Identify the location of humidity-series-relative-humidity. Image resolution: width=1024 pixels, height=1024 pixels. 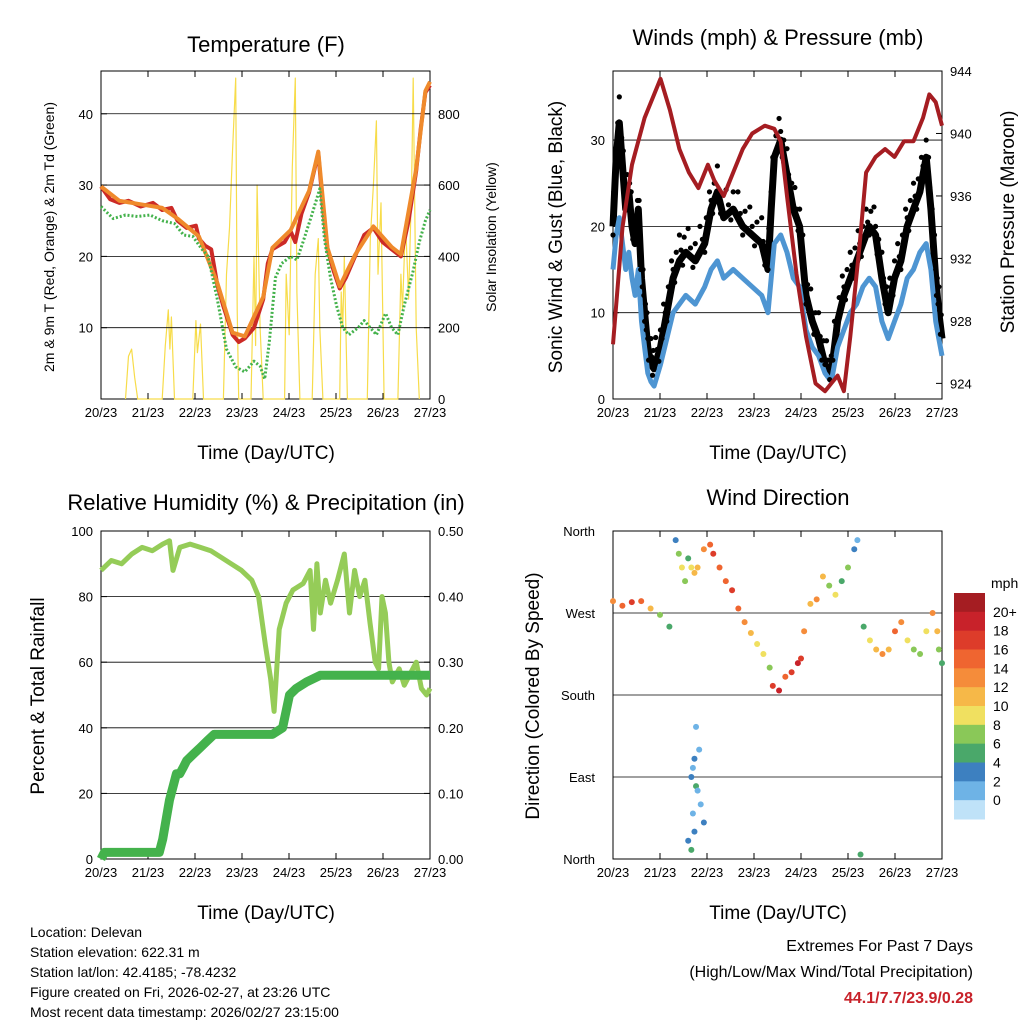
(266, 626).